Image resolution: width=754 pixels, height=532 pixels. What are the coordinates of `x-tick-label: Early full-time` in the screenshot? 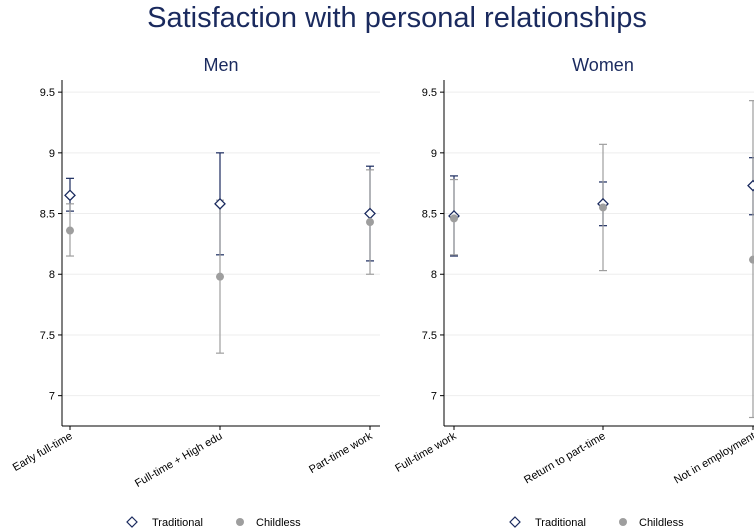 It's located at (43, 452).